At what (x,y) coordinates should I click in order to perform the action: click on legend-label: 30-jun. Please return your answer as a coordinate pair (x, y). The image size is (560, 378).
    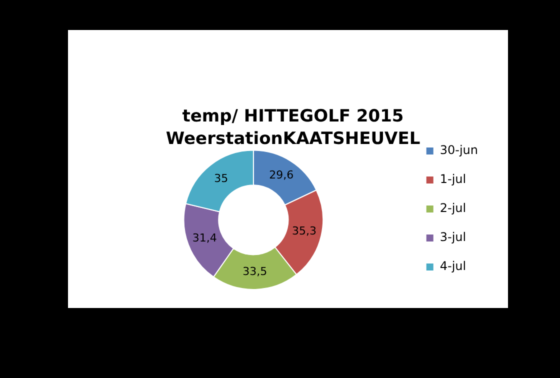
    Looking at the image, I should click on (459, 150).